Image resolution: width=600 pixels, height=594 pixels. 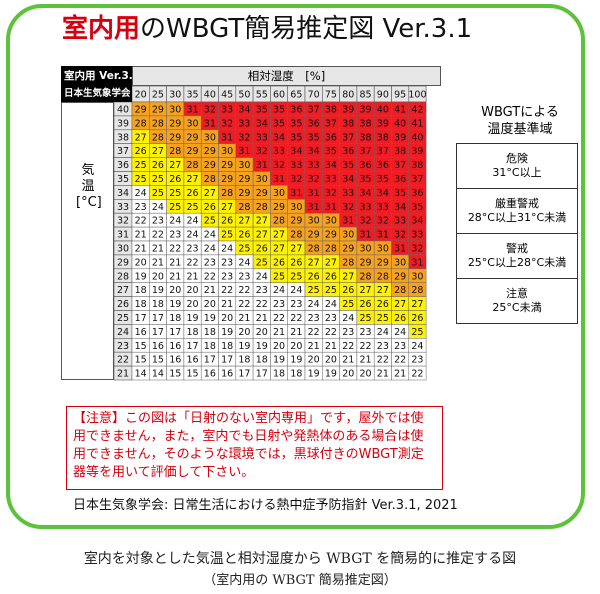 What do you see at coordinates (517, 158) in the screenshot?
I see `legend-name: 危険` at bounding box center [517, 158].